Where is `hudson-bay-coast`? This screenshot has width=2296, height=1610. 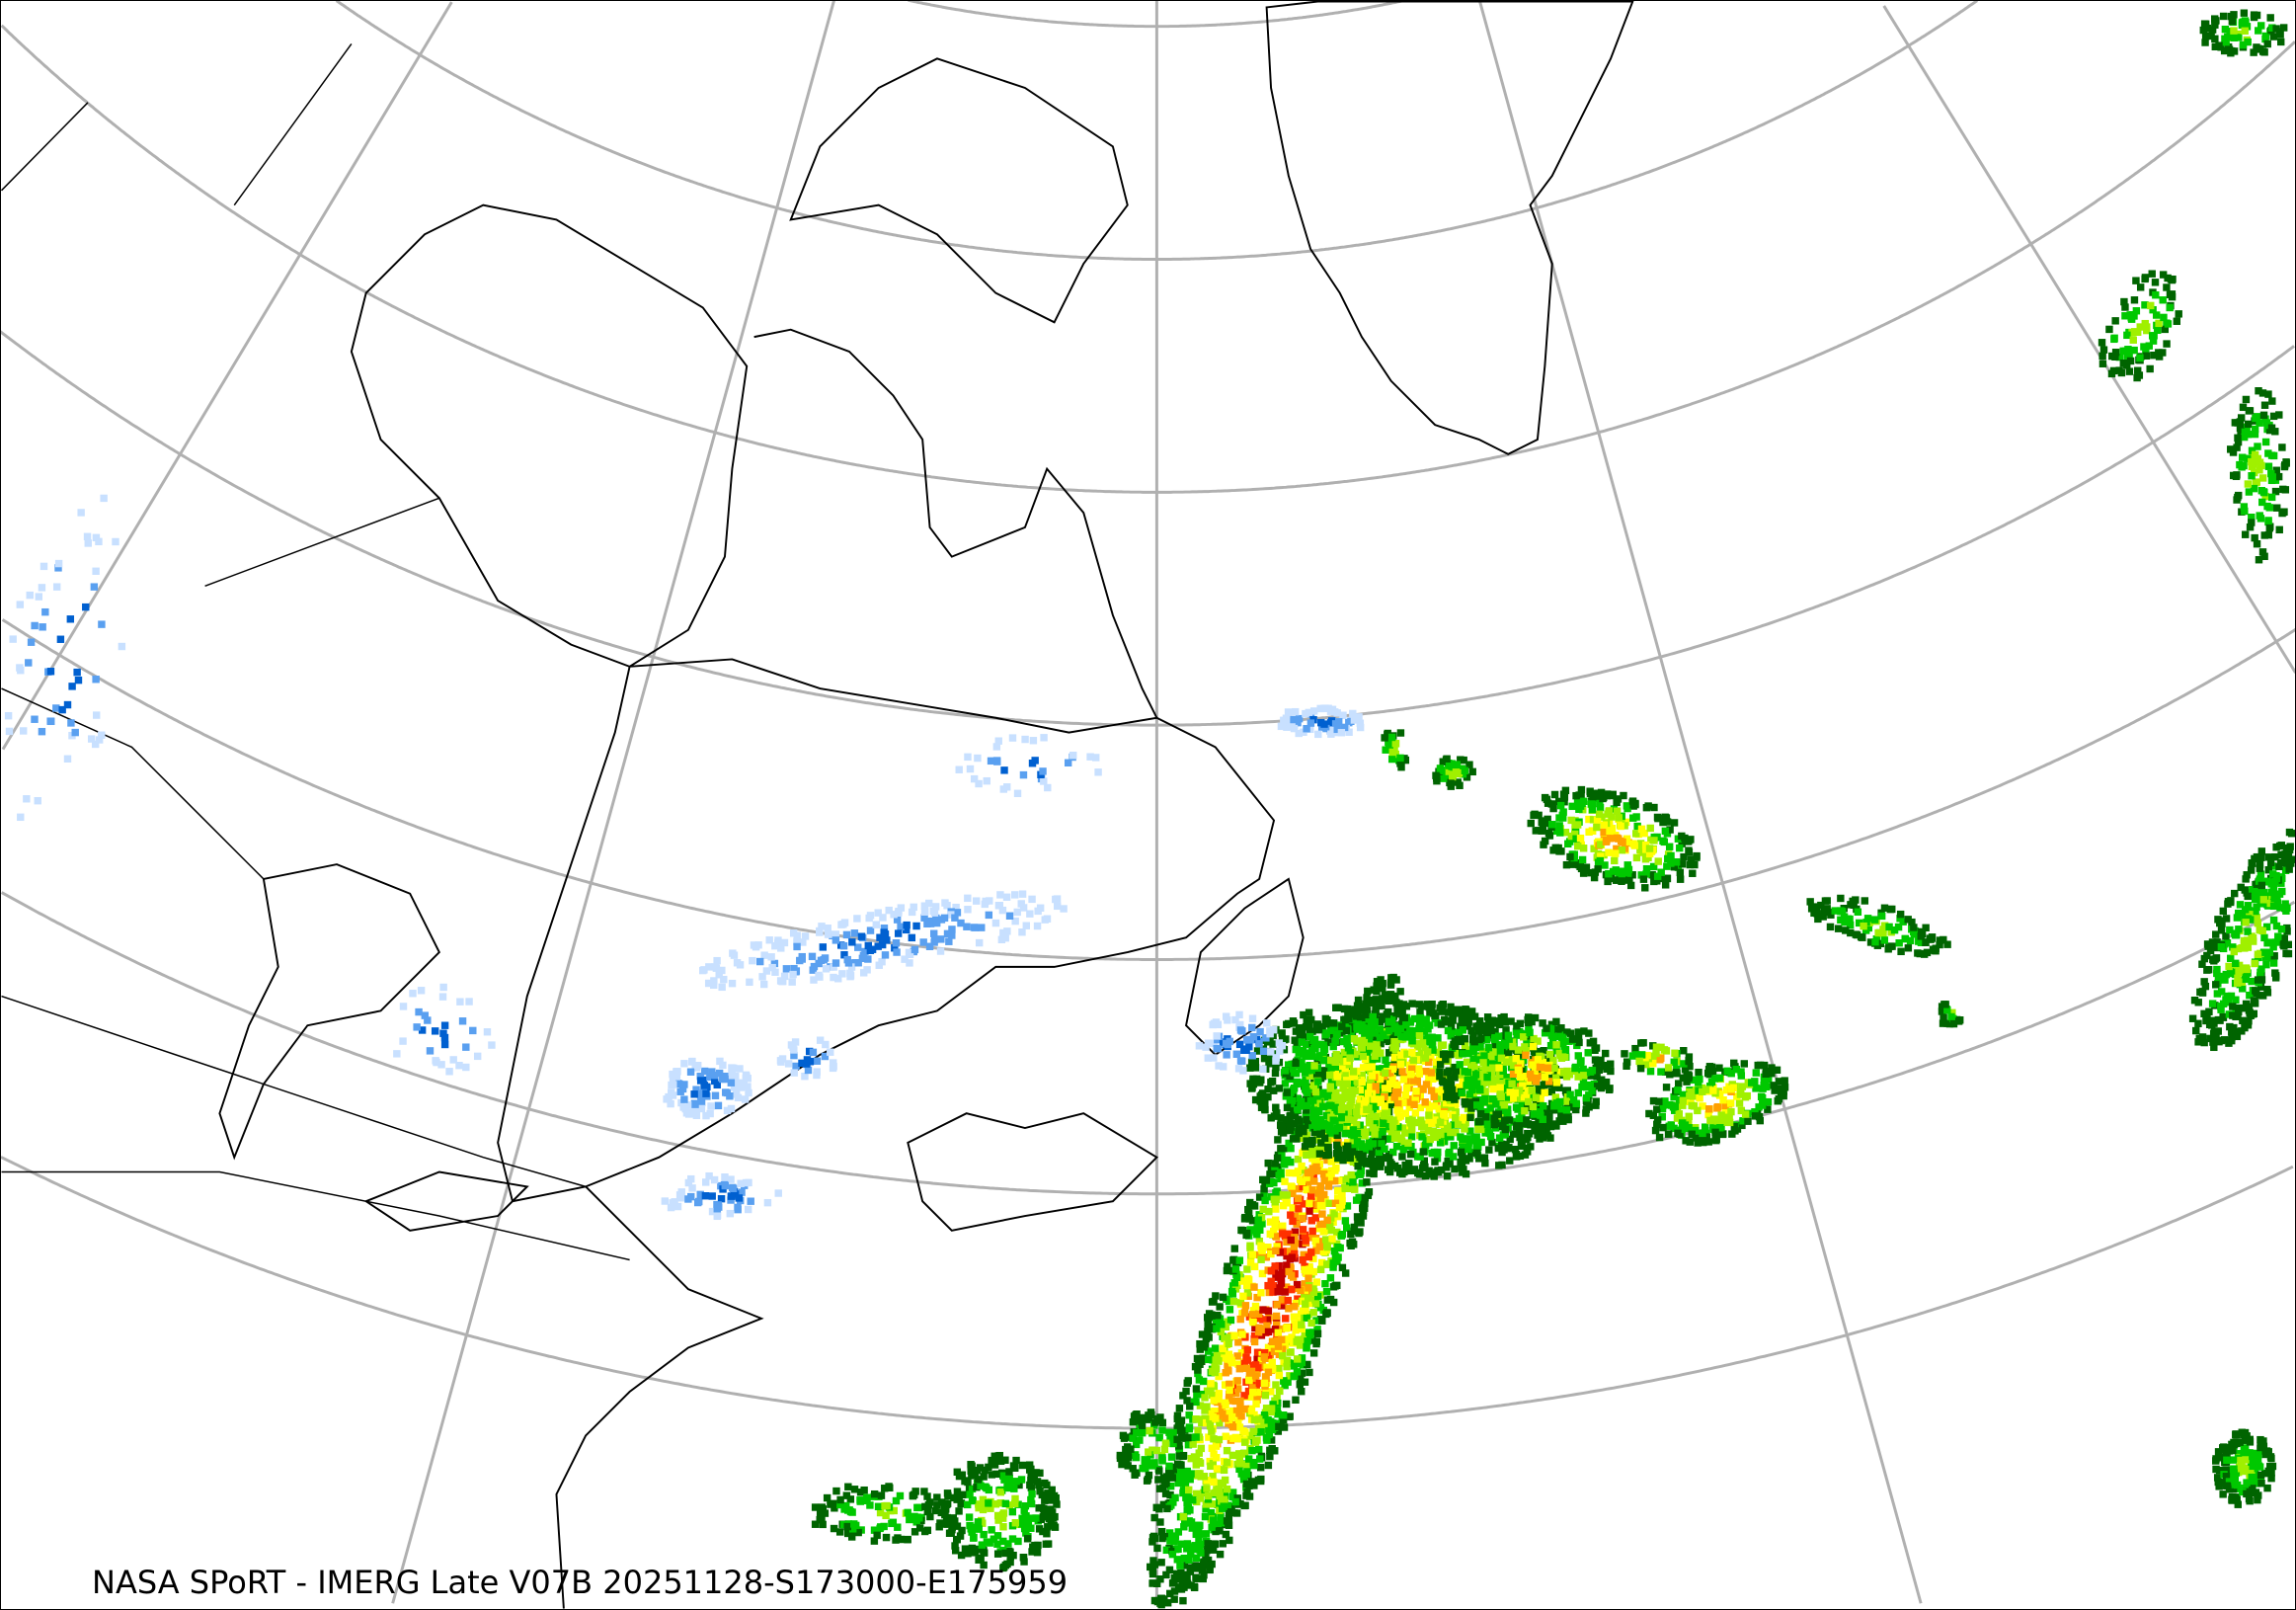 hudson-bay-coast is located at coordinates (549, 435).